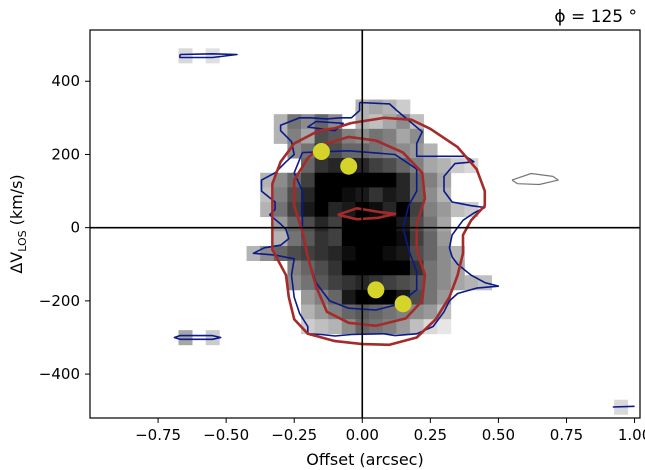 This screenshot has height=470, width=645. I want to click on y-axis-label-subscript: LOS, so click(22, 240).